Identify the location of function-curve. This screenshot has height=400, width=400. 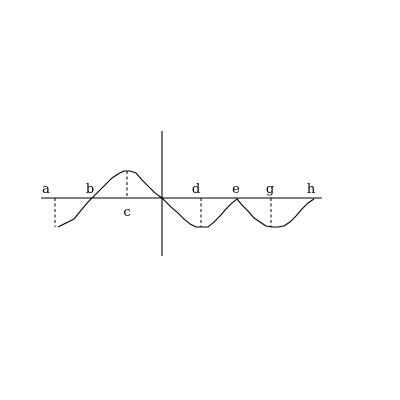
(186, 199).